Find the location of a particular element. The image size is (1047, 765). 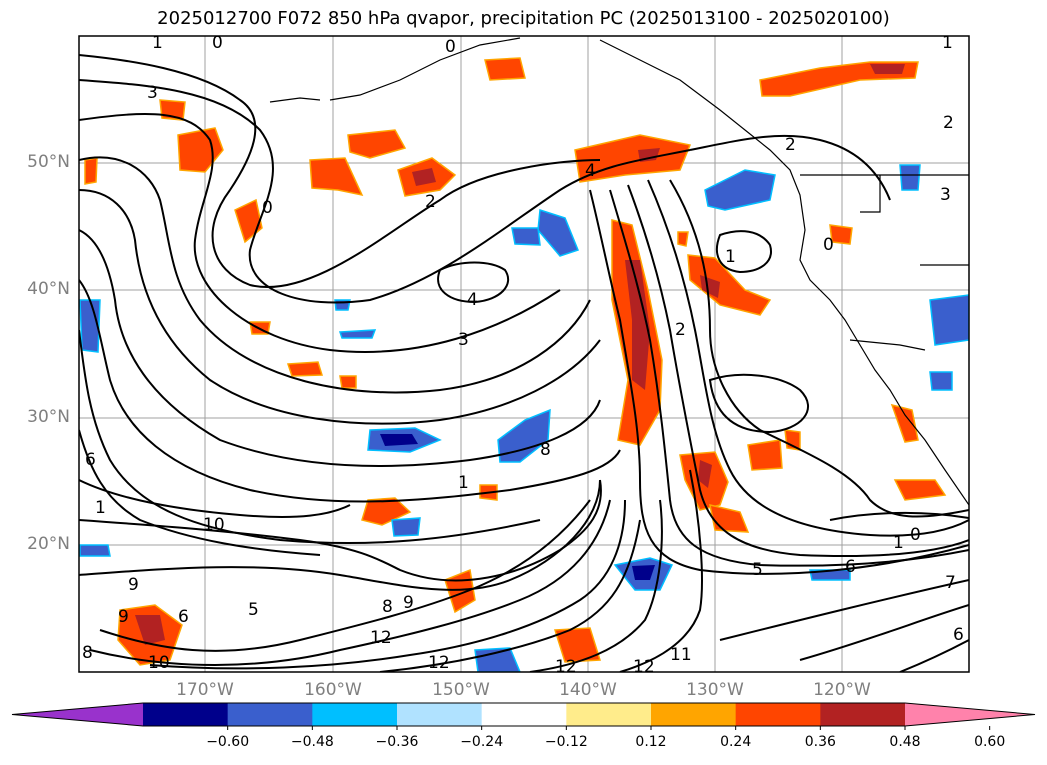

colorbar-outline is located at coordinates (523, 714).